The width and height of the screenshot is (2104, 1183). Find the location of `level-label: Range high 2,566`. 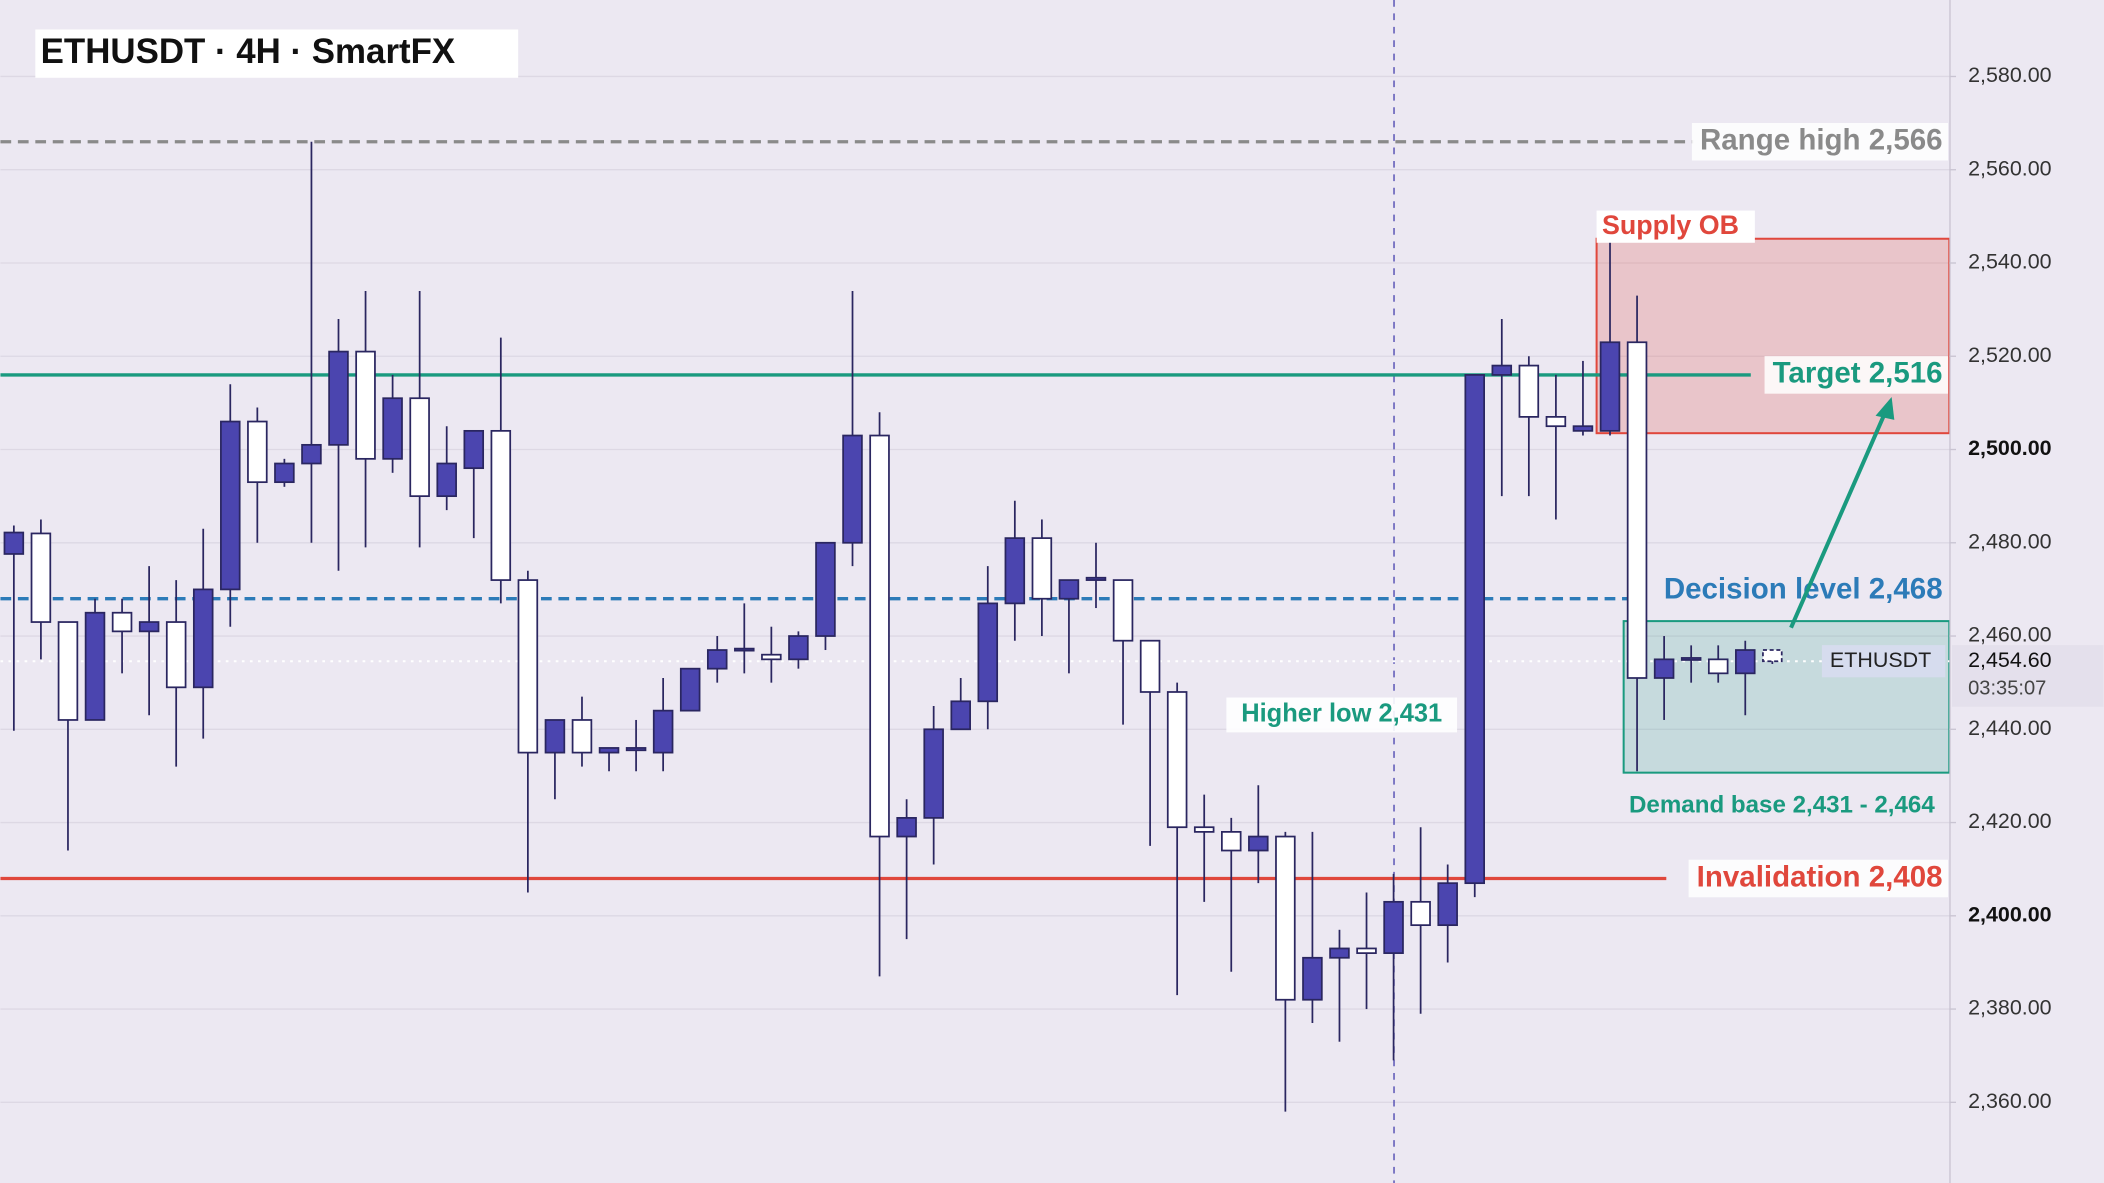

level-label: Range high 2,566 is located at coordinates (1821, 140).